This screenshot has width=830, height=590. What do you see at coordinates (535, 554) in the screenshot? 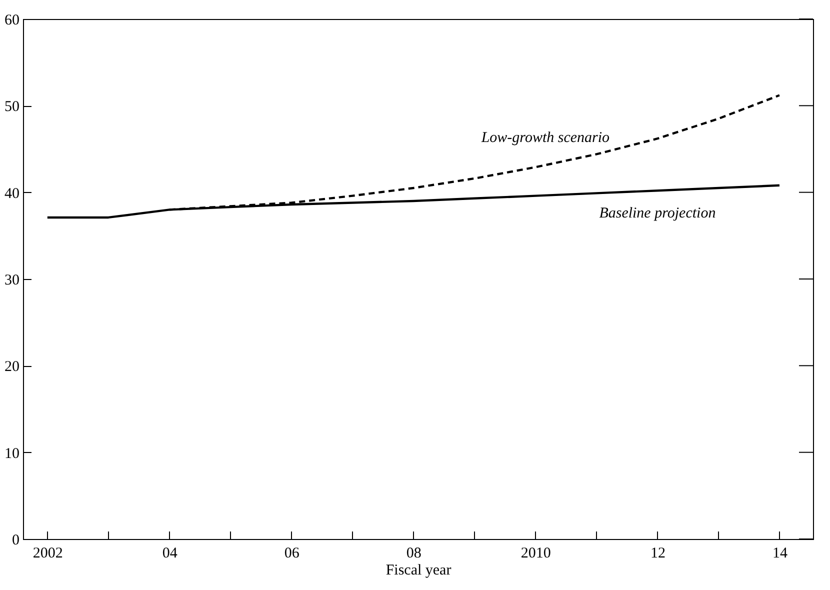
I see `x-tick-label: 2010` at bounding box center [535, 554].